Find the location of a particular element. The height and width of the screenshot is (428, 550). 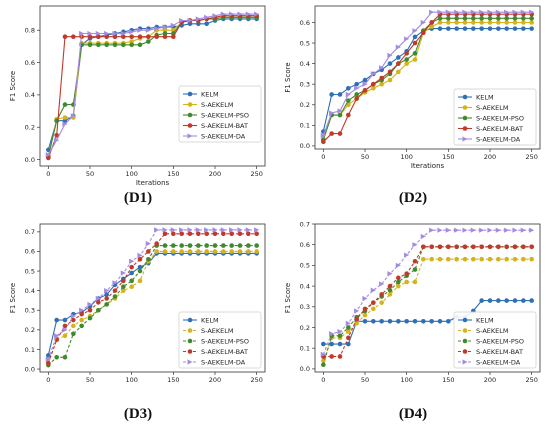

y-axis-label: F1 Score is located at coordinates (13, 86).